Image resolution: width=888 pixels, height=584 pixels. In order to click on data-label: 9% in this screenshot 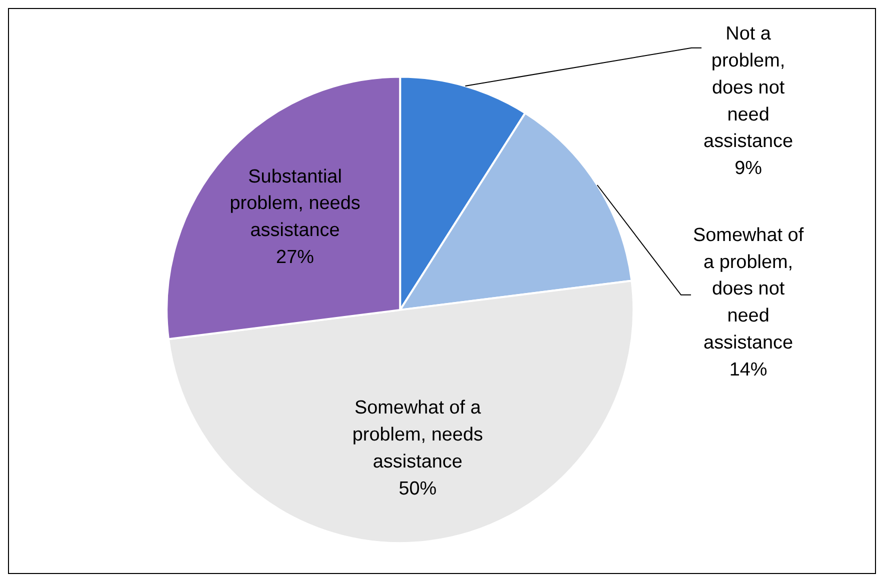, I will do `click(748, 169)`.